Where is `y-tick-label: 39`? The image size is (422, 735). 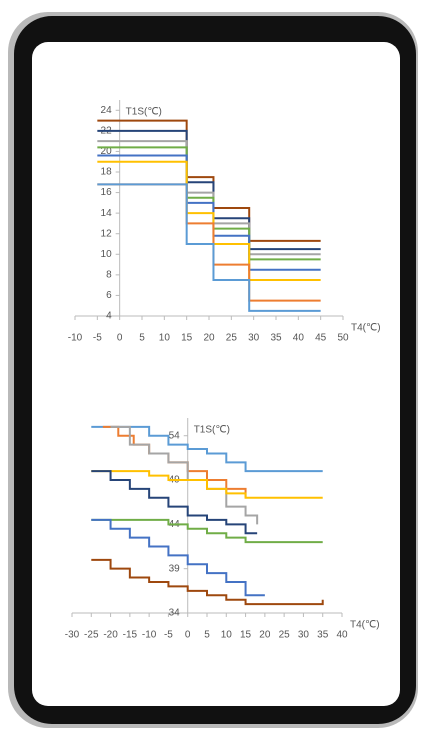
y-tick-label: 39 is located at coordinates (175, 568).